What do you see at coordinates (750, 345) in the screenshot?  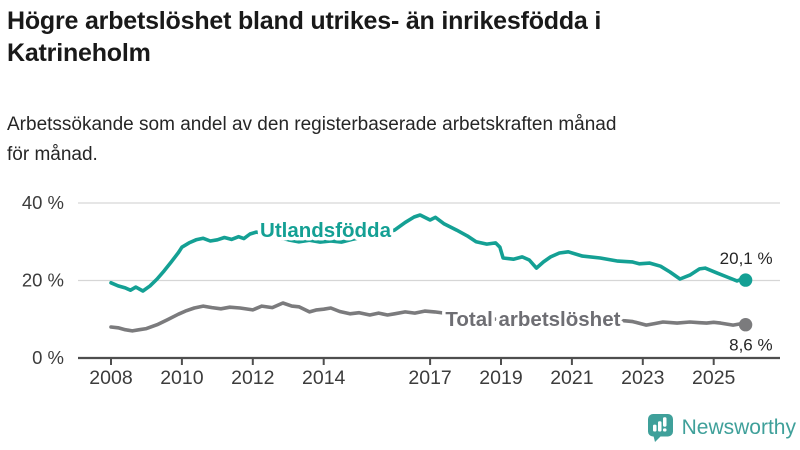 I see `series-end-value-1: 8,6 %` at bounding box center [750, 345].